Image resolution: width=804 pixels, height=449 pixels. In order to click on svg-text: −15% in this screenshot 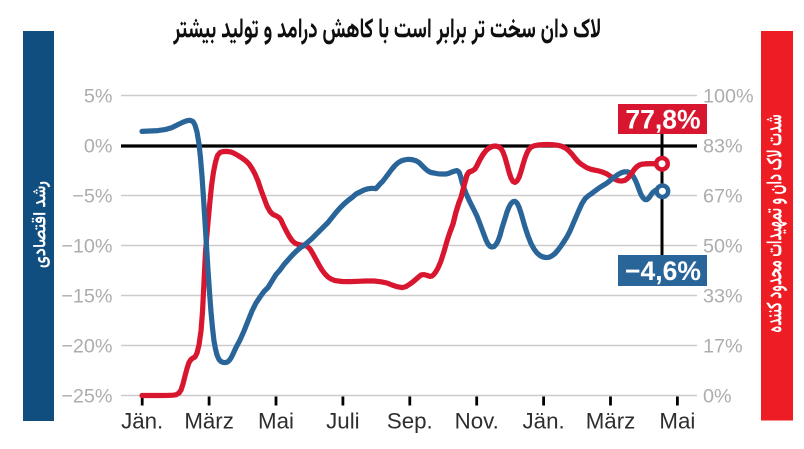, I will do `click(86, 297)`.